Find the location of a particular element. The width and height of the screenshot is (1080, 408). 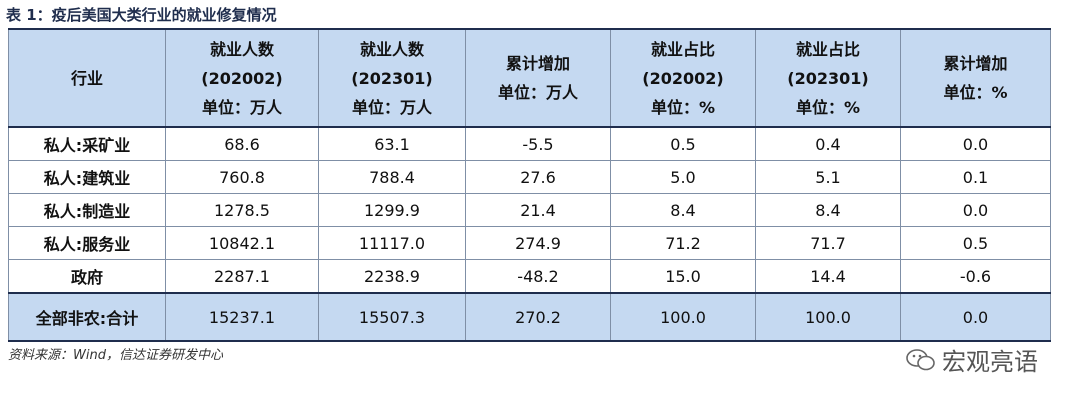

cell: -5.5 is located at coordinates (538, 144).